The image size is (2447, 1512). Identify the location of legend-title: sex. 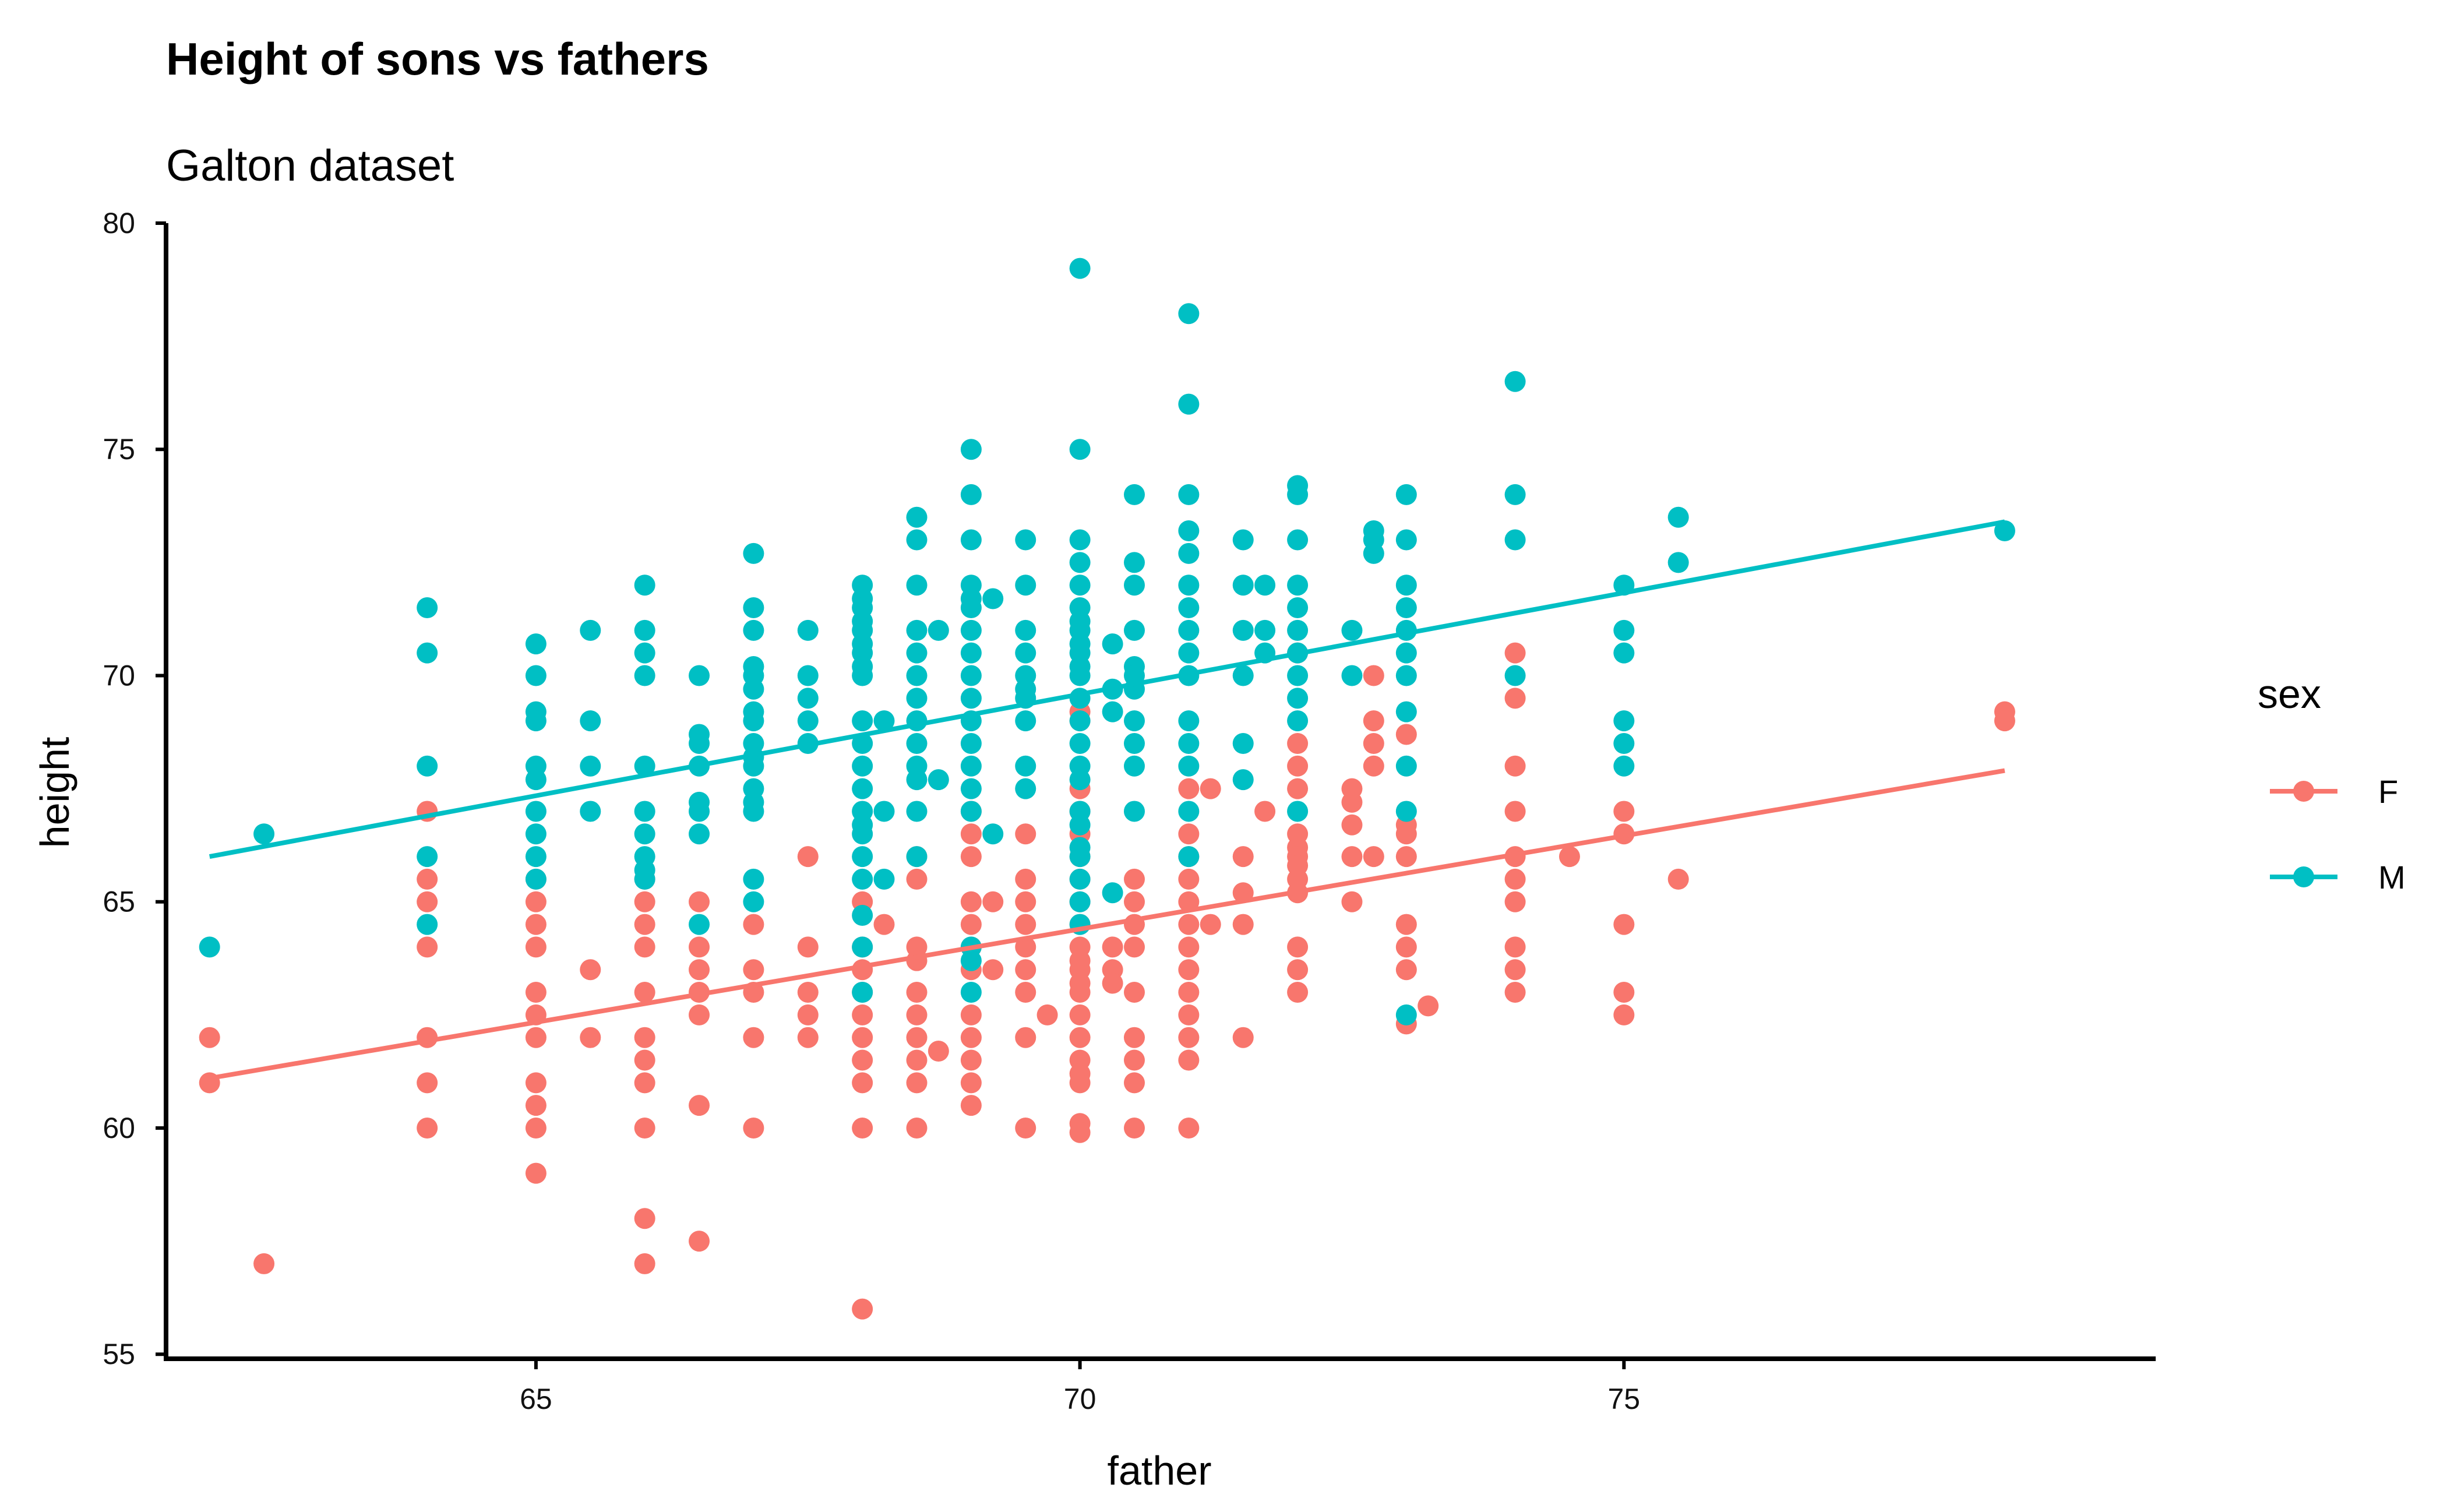
(2289, 694).